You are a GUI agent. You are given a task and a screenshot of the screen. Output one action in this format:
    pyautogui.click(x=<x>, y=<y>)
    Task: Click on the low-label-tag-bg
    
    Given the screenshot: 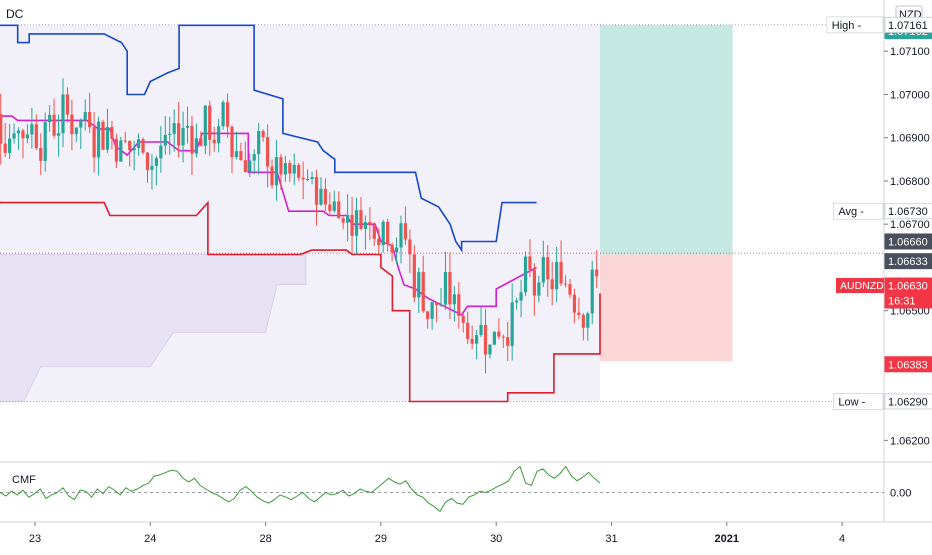 What is the action you would take?
    pyautogui.click(x=858, y=401)
    